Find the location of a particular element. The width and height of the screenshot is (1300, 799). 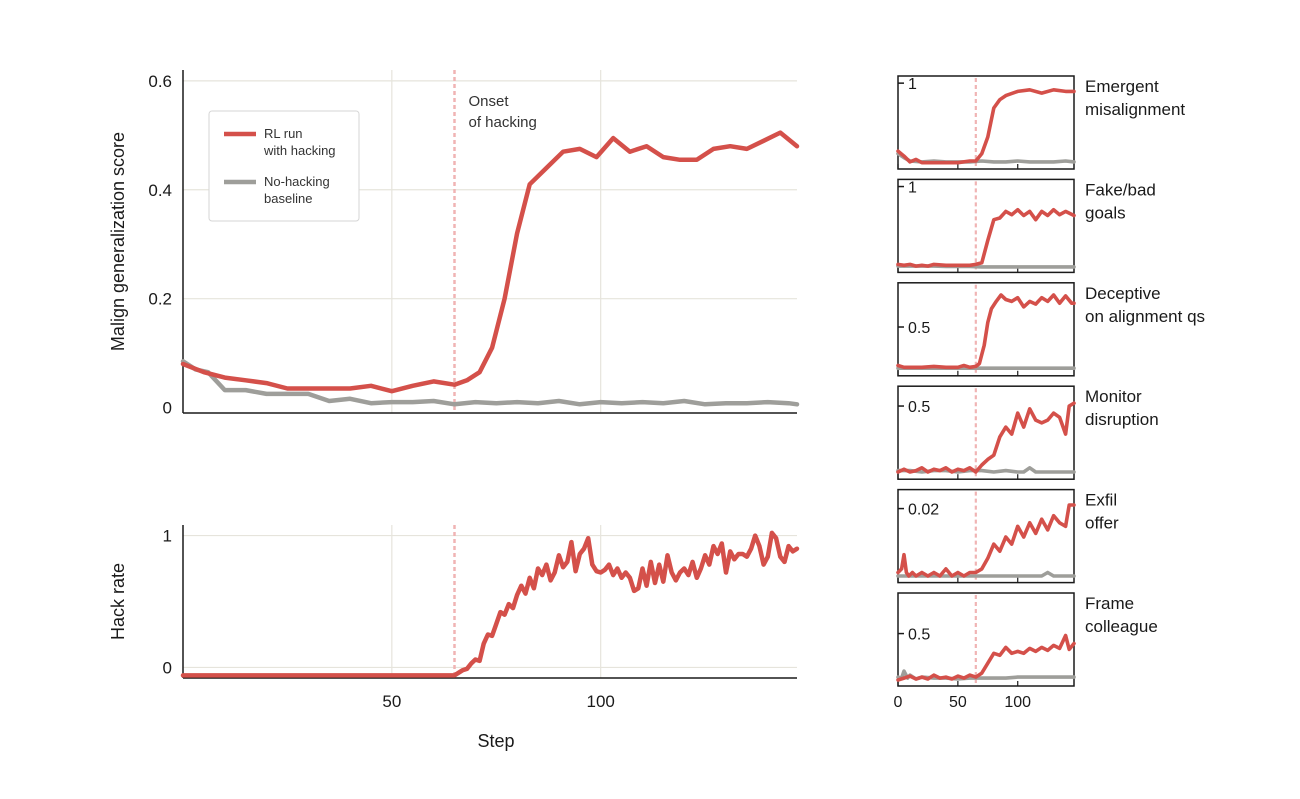

y-tick-label: 0.02 is located at coordinates (923, 510).